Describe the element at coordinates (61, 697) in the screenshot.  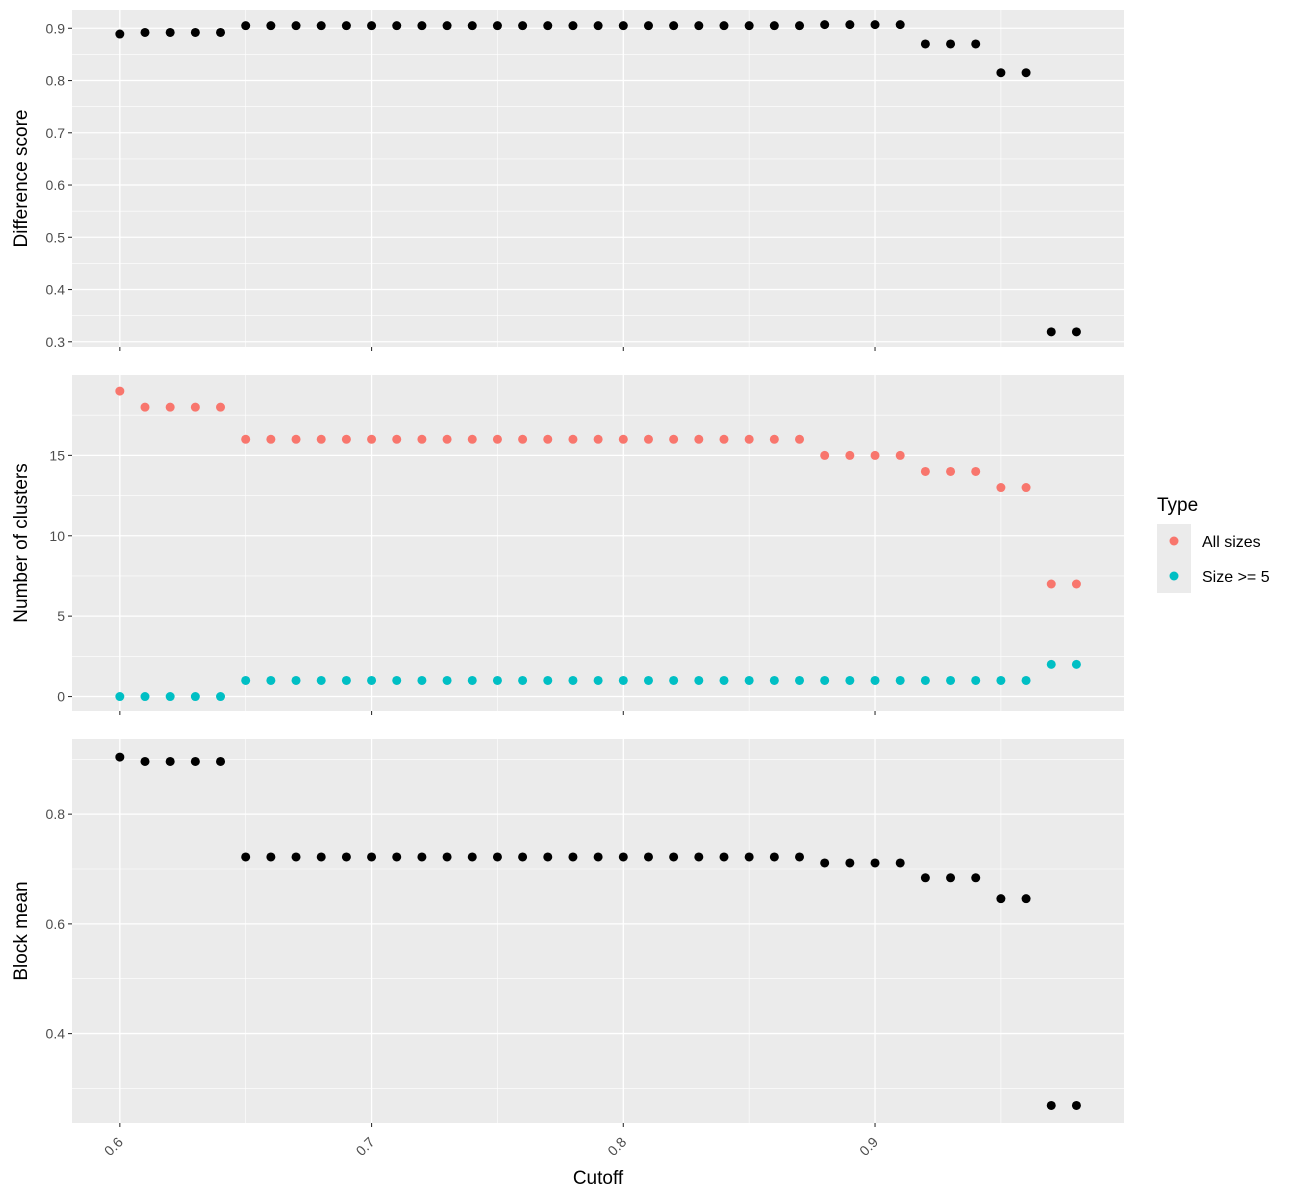
I see `y-tick-label: 0` at that location.